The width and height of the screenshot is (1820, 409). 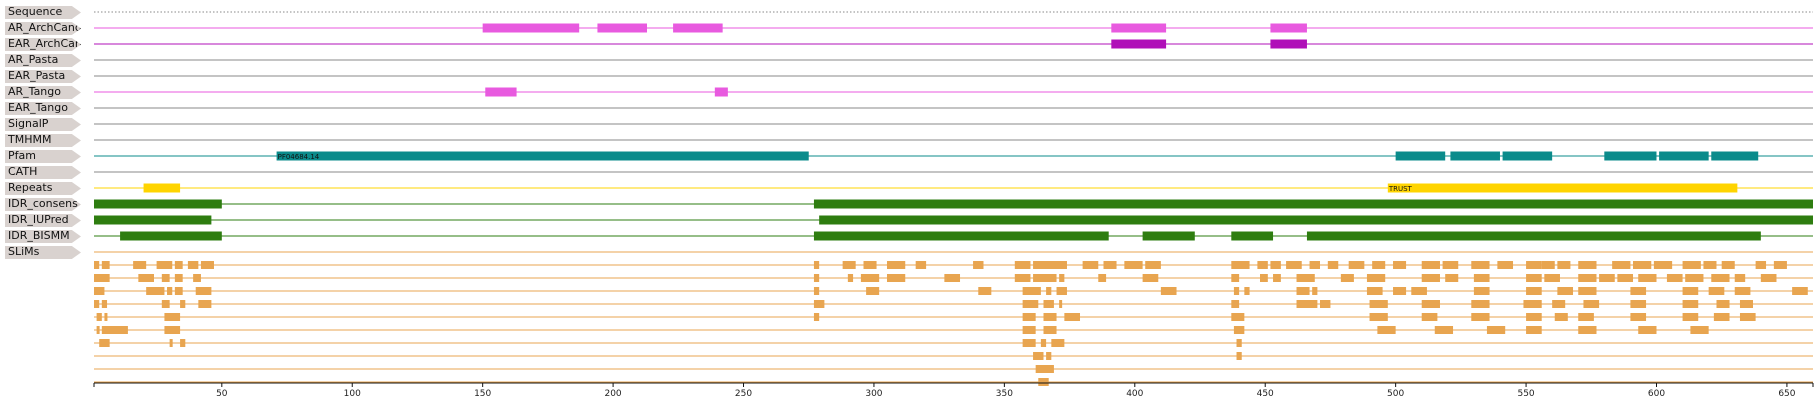 What do you see at coordinates (43, 60) in the screenshot?
I see `track-label-ar-pasta: AR_Pasta` at bounding box center [43, 60].